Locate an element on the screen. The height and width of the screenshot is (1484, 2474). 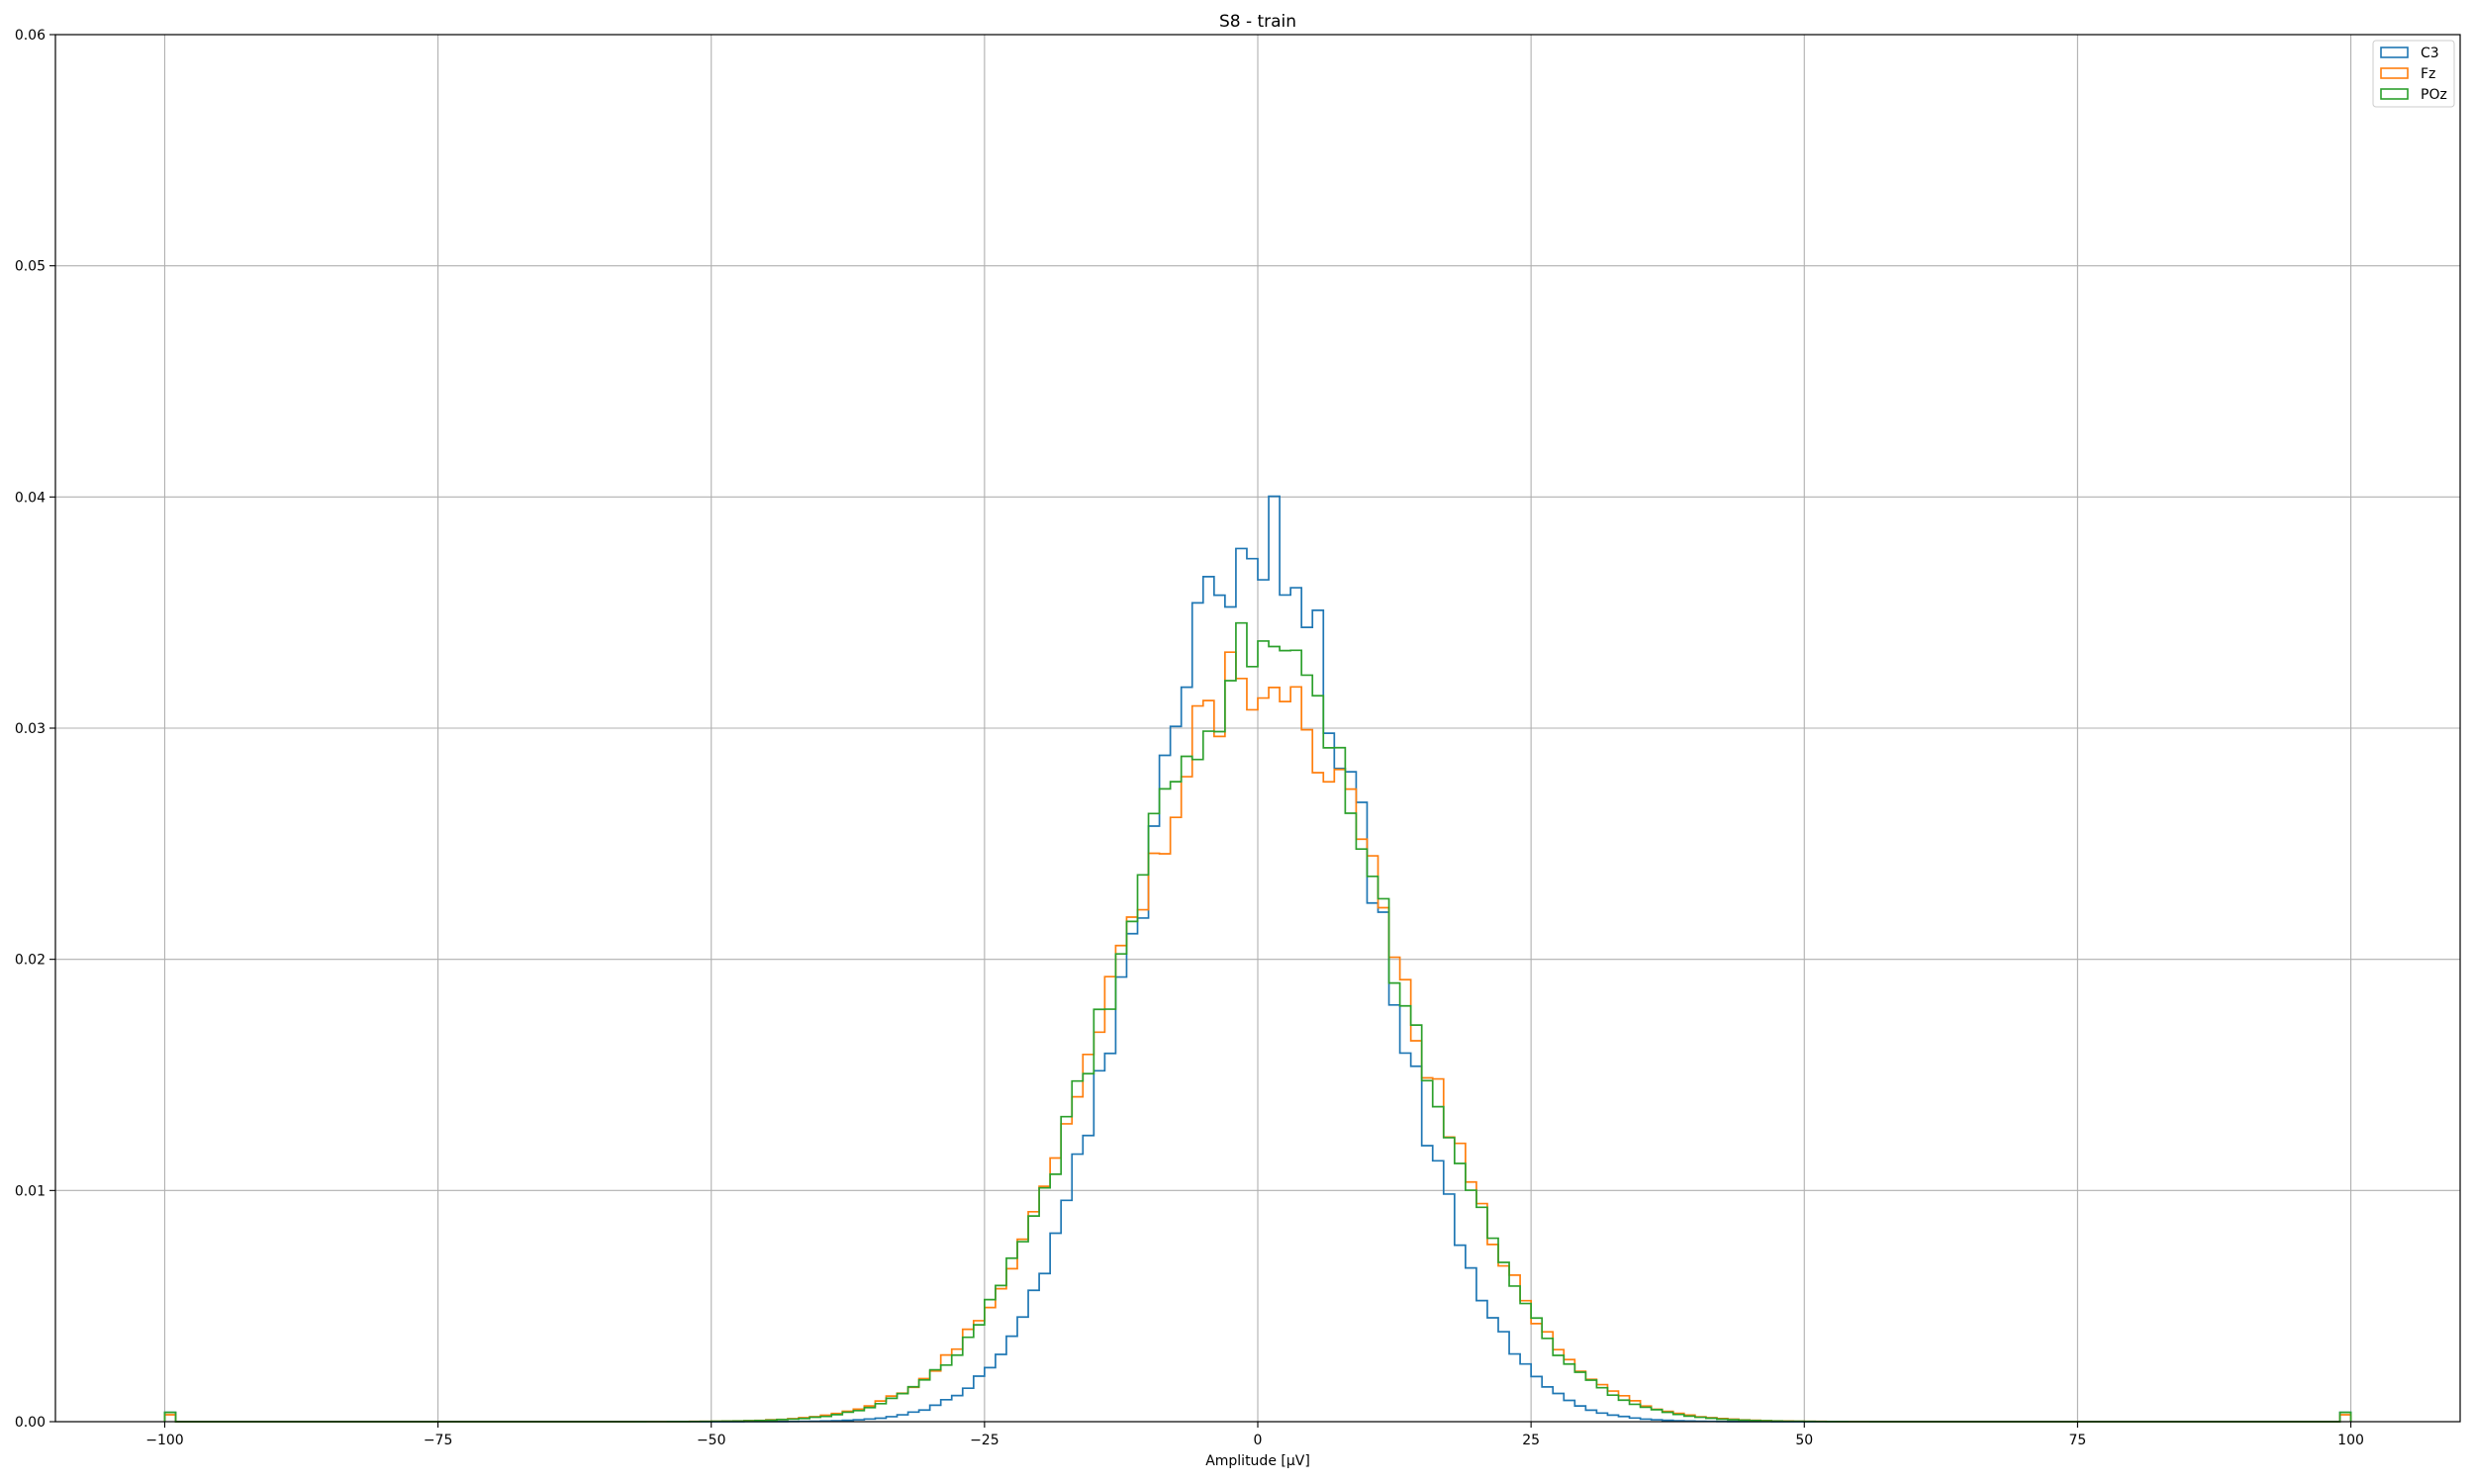
x-tick-label: −100 is located at coordinates (164, 1440).